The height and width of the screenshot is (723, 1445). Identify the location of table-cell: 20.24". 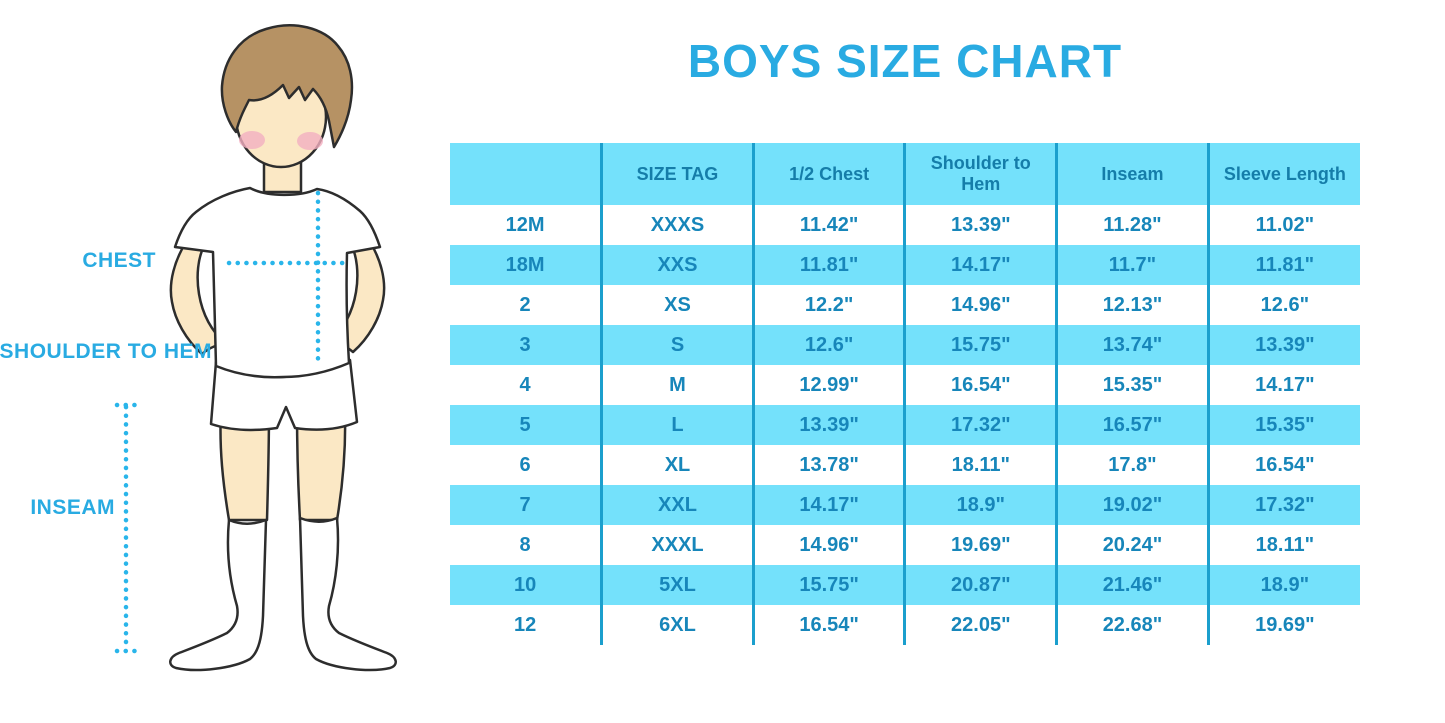
(1132, 545).